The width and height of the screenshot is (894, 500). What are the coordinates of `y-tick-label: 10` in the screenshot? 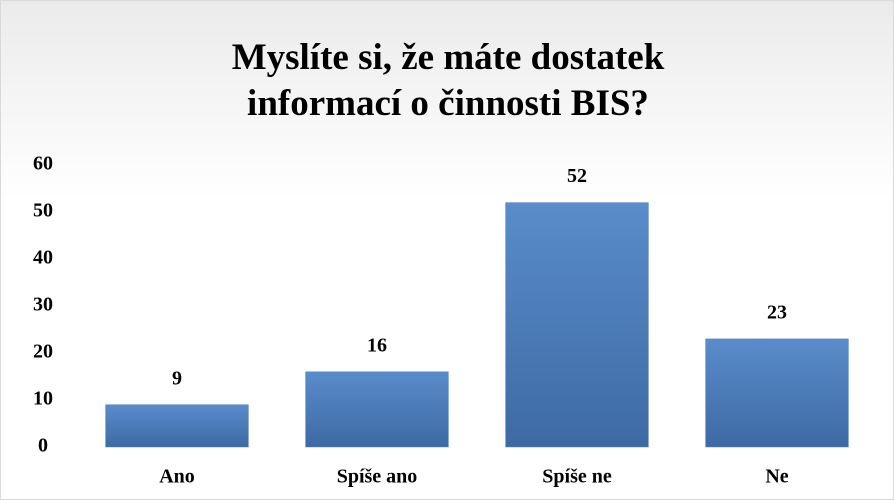 It's located at (43, 399).